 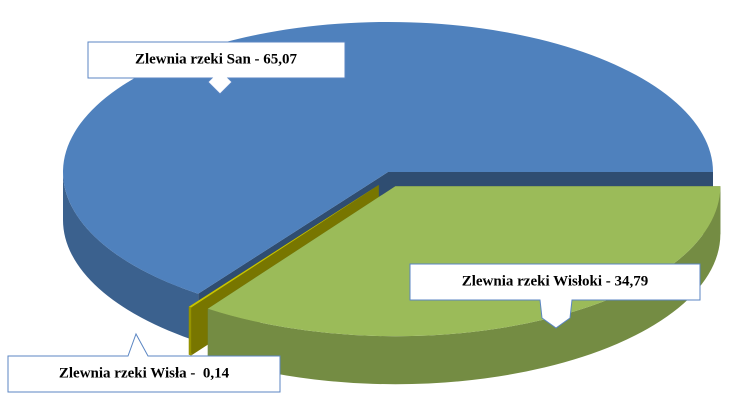 What do you see at coordinates (216, 59) in the screenshot?
I see `data-label: Zlewnia rzeki San - 65,07` at bounding box center [216, 59].